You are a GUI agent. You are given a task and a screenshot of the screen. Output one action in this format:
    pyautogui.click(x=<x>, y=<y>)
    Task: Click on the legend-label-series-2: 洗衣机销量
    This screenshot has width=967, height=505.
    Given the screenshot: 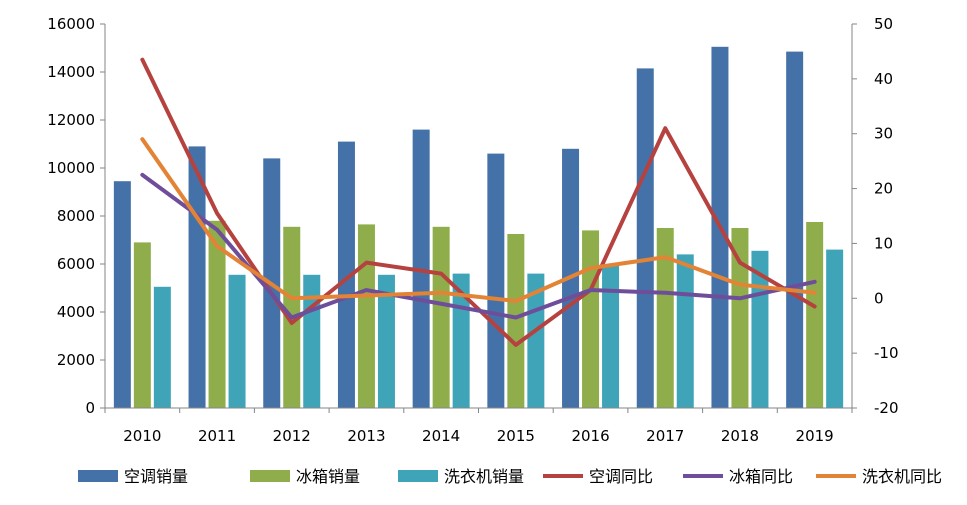 What is the action you would take?
    pyautogui.click(x=484, y=476)
    